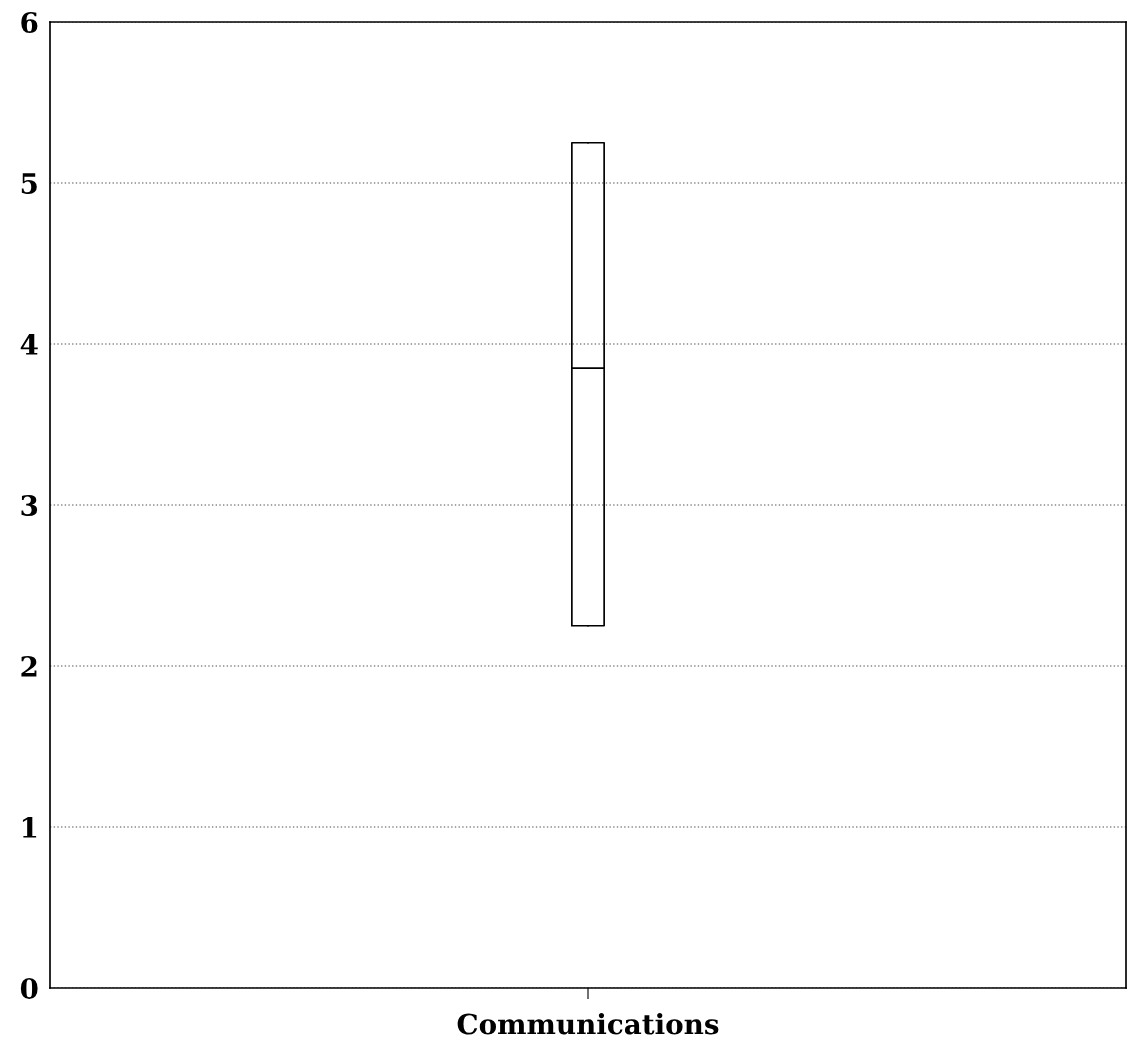 The image size is (1129, 1044). What do you see at coordinates (29, 22) in the screenshot?
I see `y-tick-label: 6` at bounding box center [29, 22].